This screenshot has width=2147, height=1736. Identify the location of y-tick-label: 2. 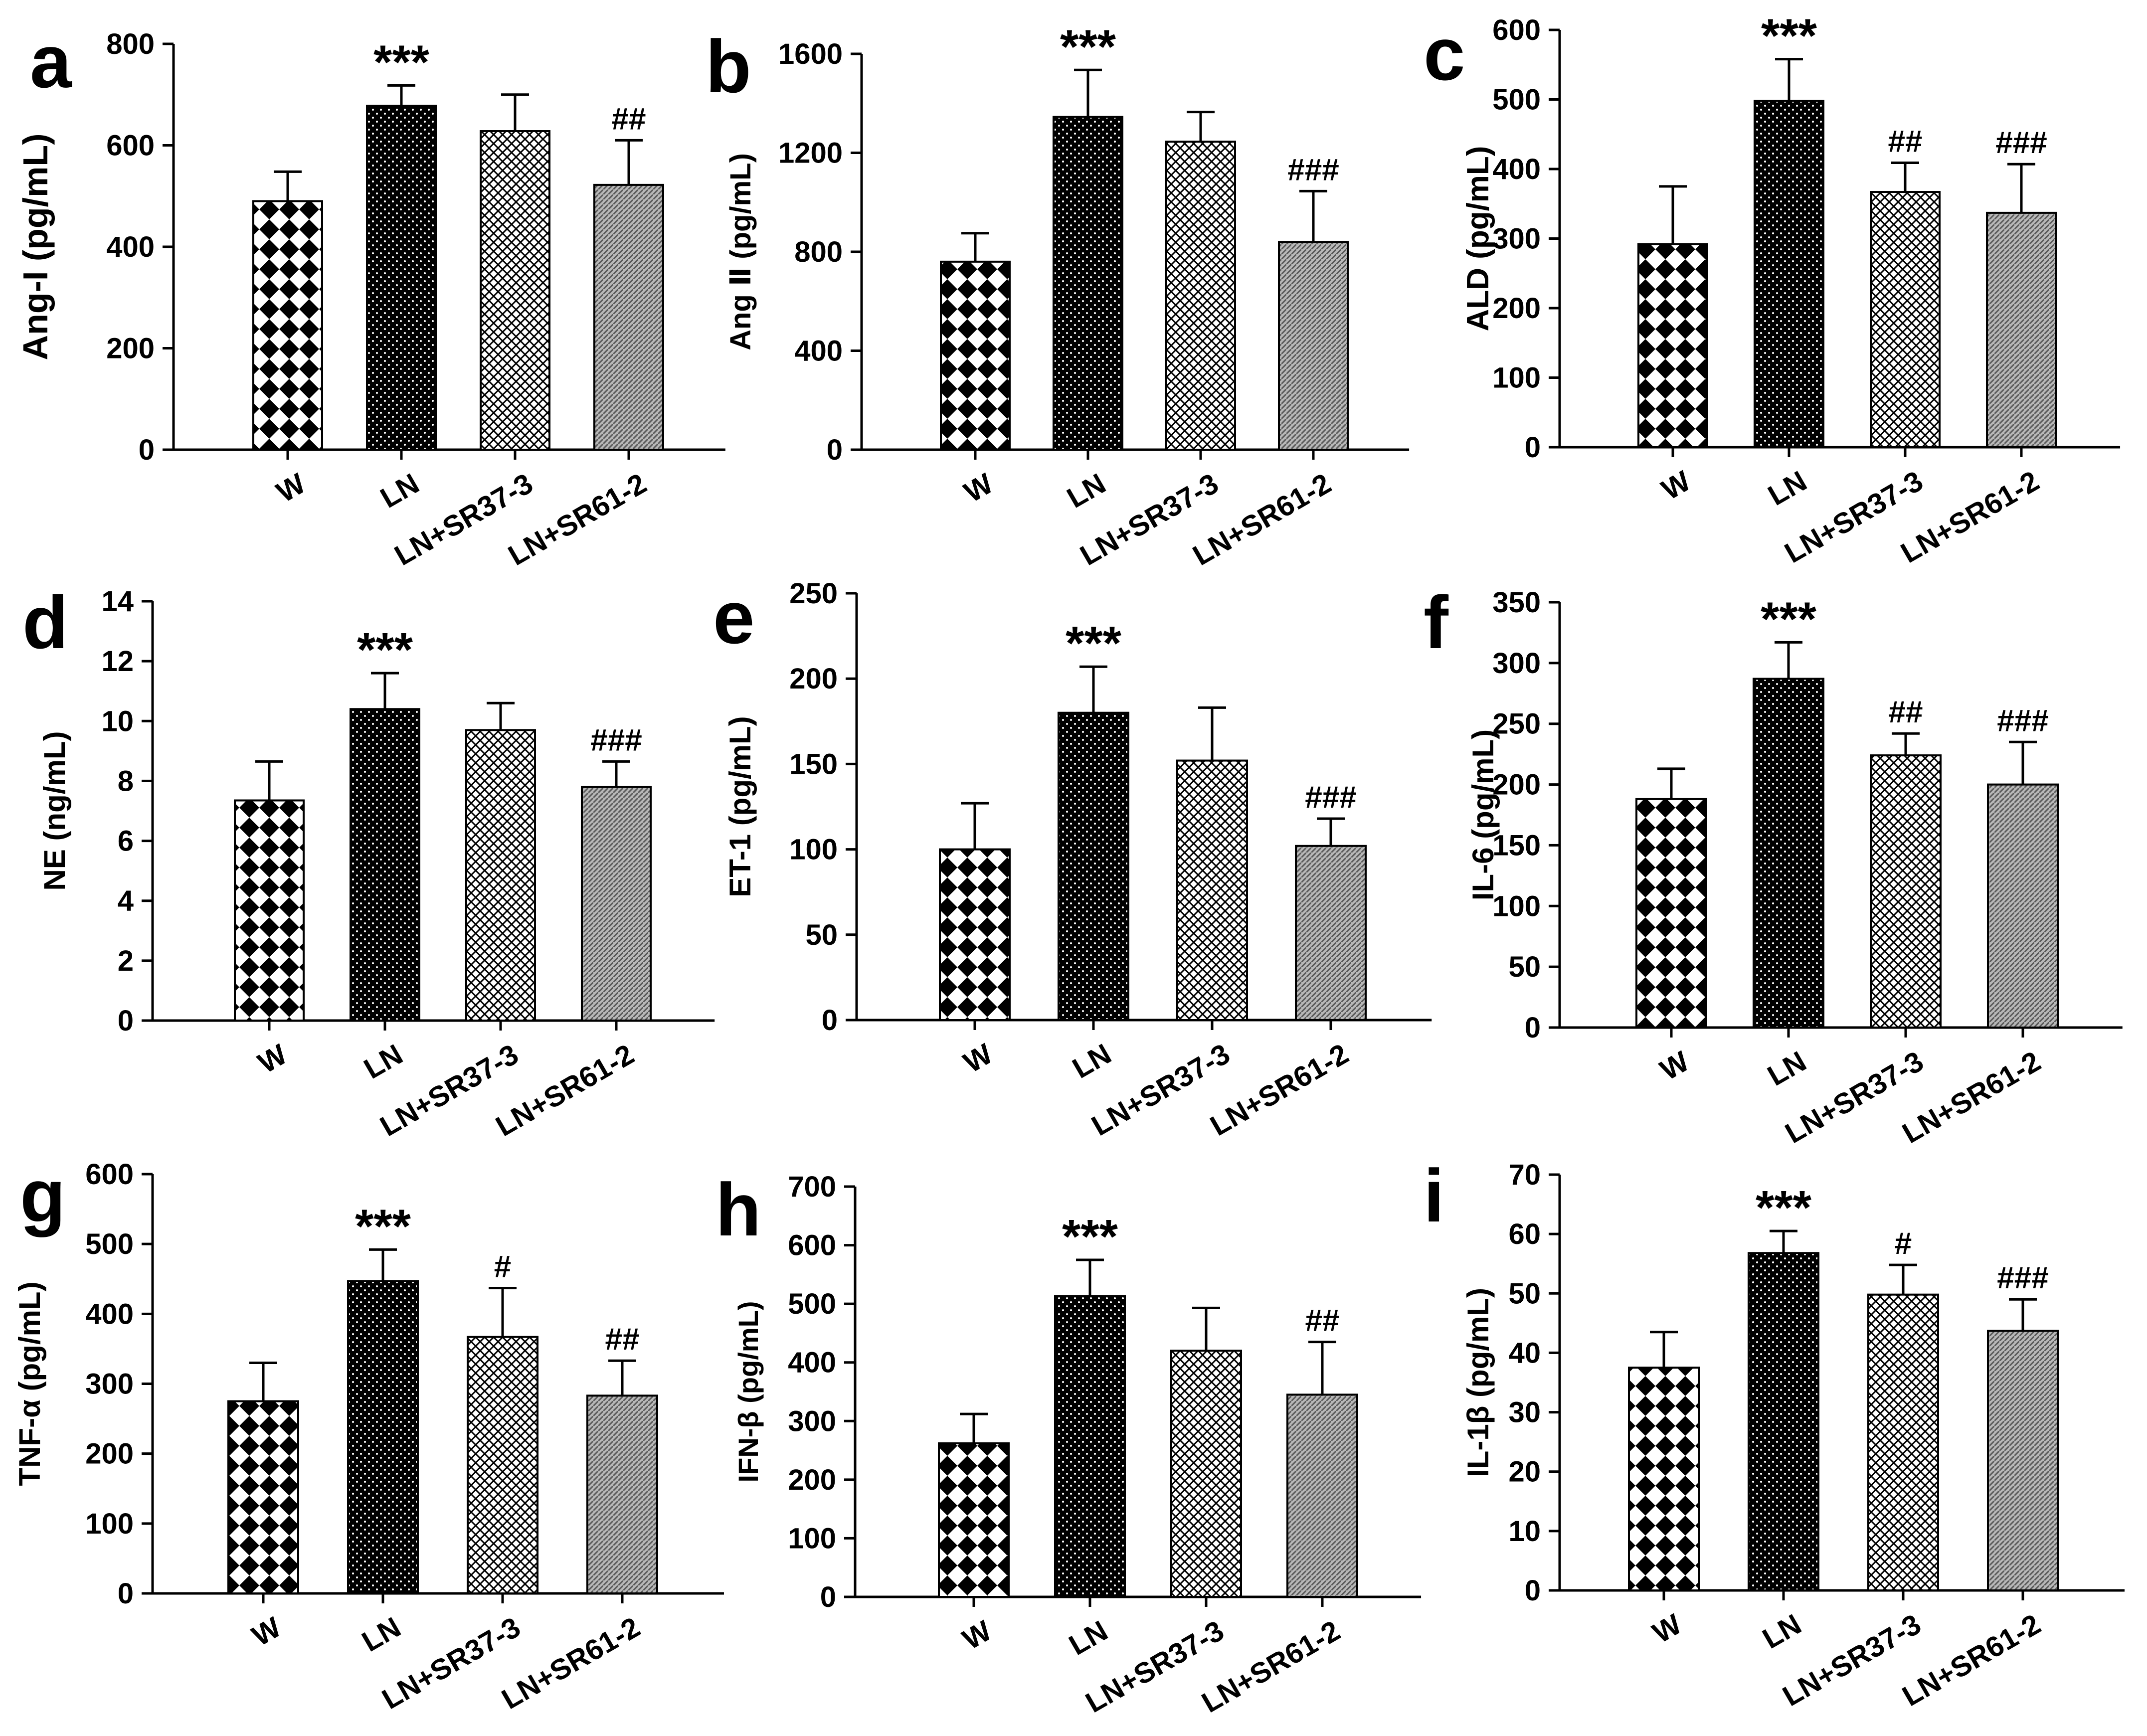
(126, 961).